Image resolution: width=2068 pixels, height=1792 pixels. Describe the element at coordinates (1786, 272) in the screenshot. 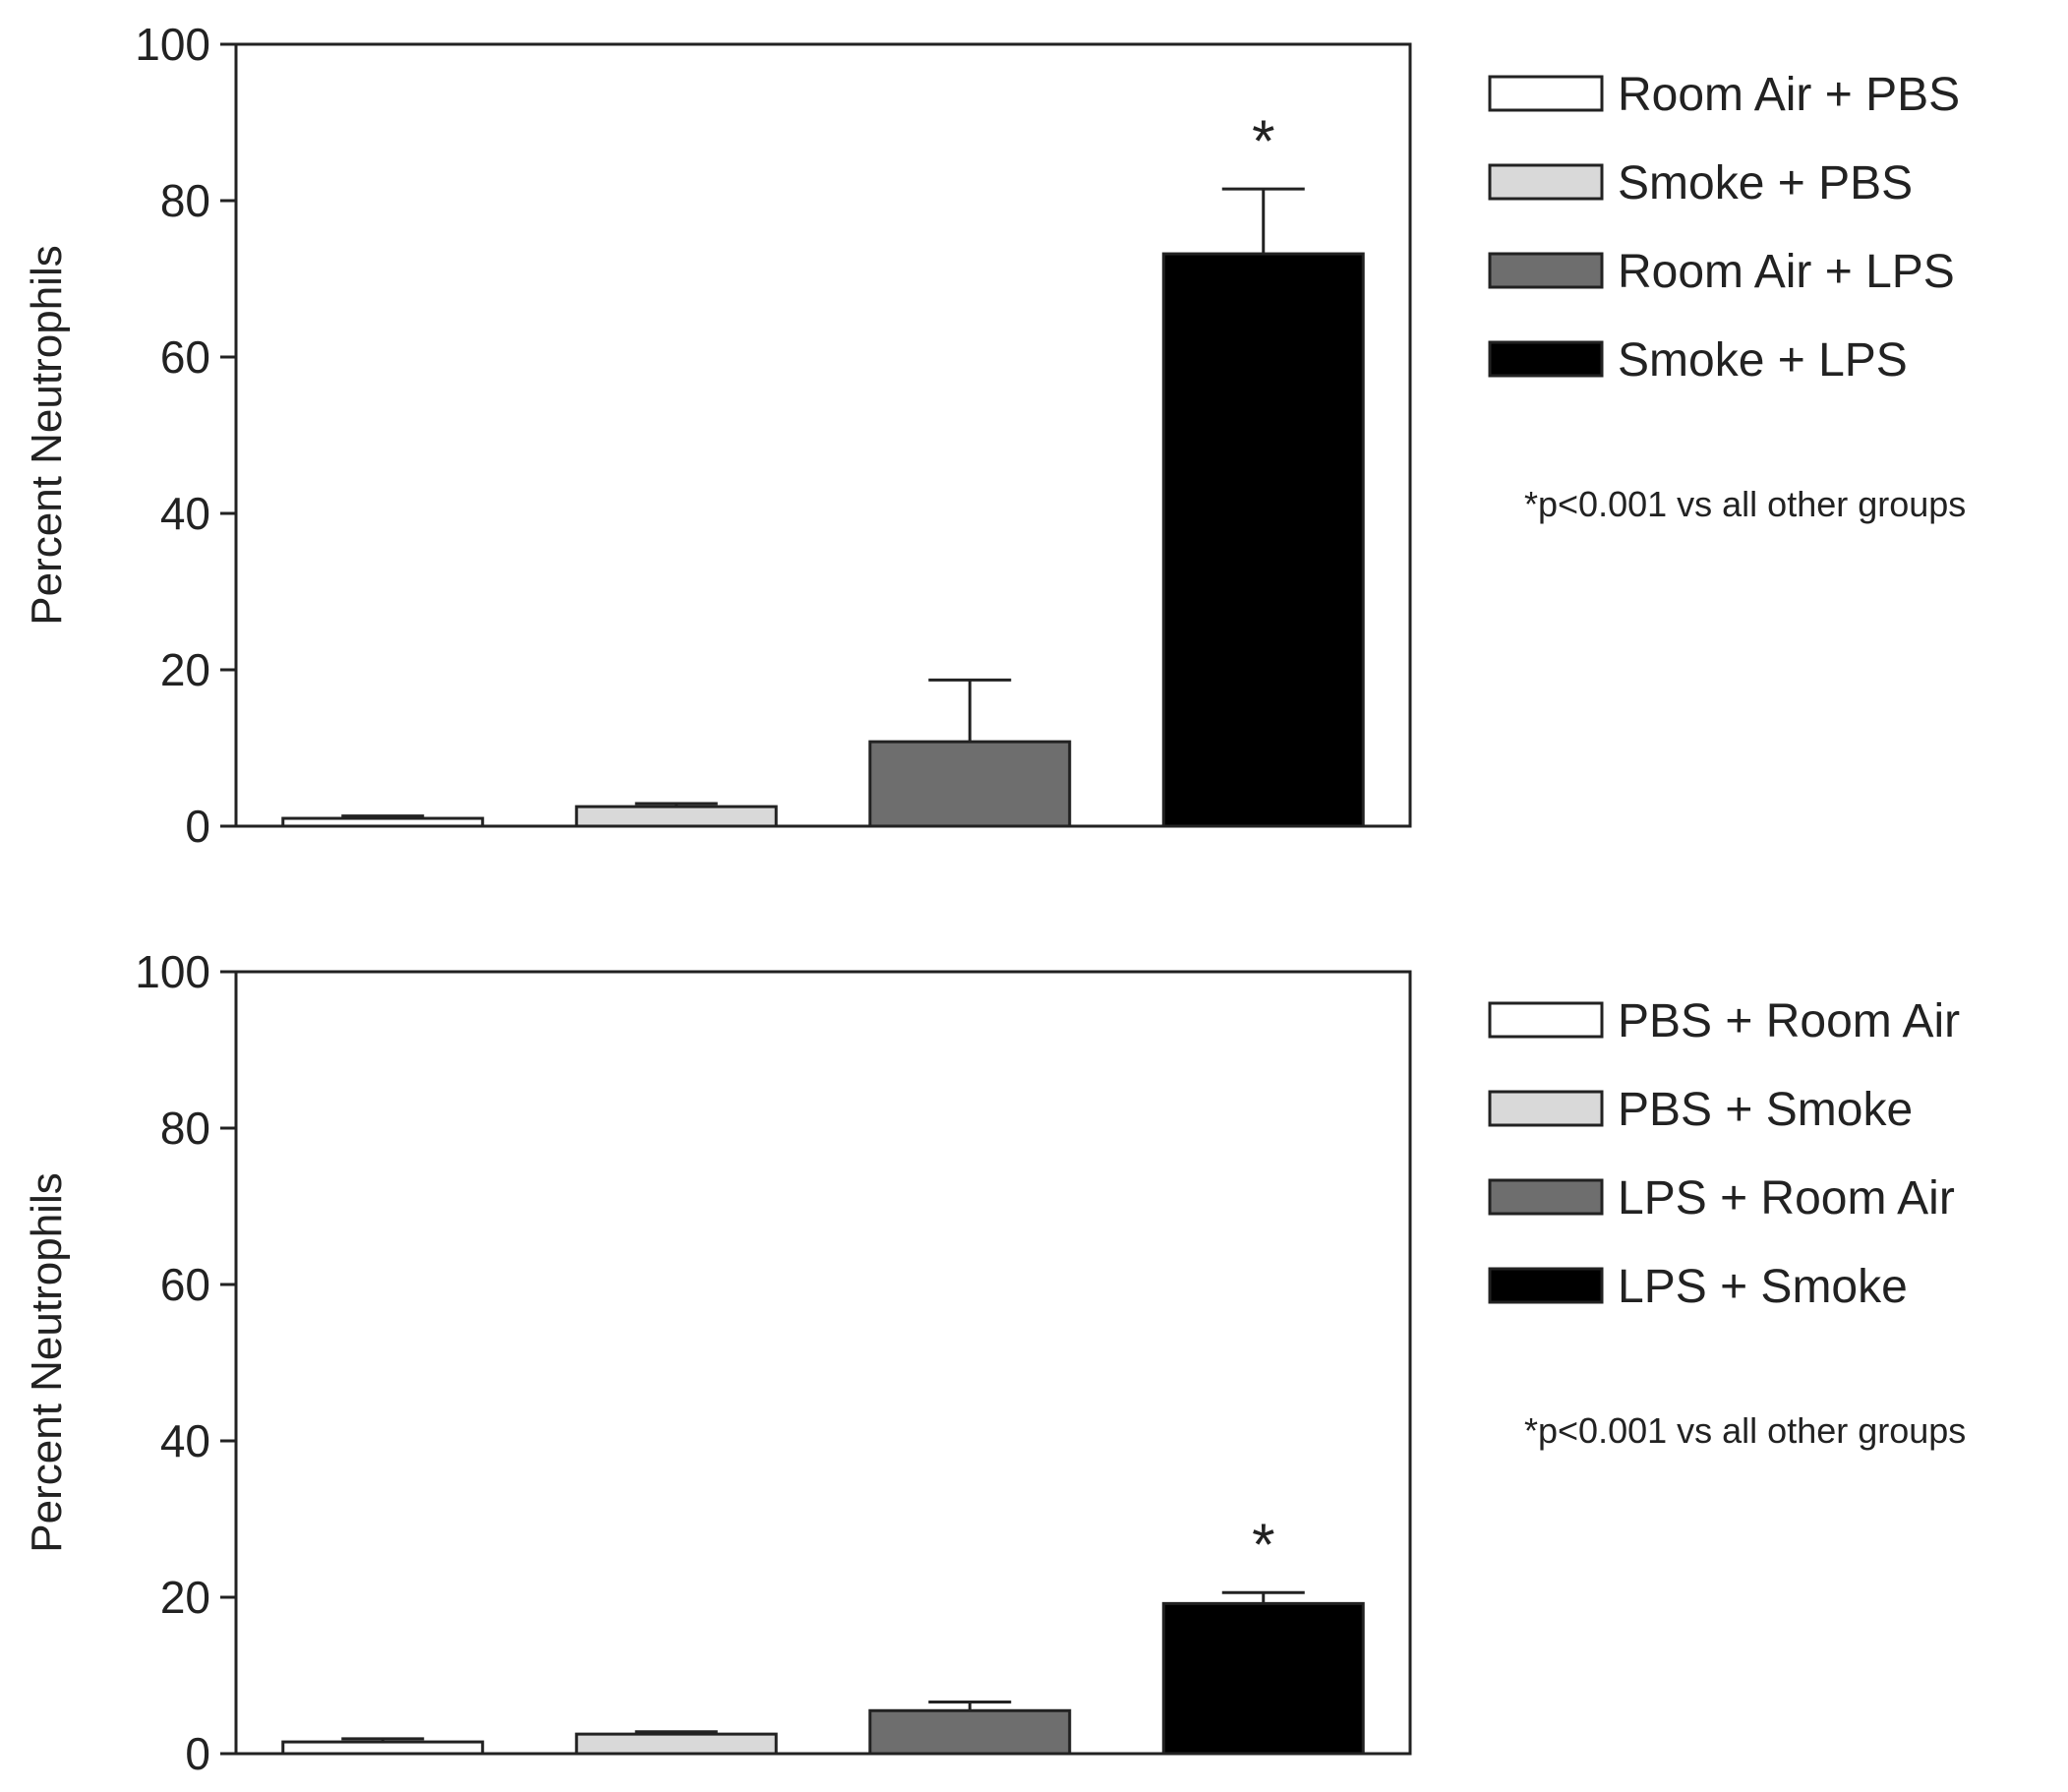

I see `legend-label: Room Air + LPS` at that location.